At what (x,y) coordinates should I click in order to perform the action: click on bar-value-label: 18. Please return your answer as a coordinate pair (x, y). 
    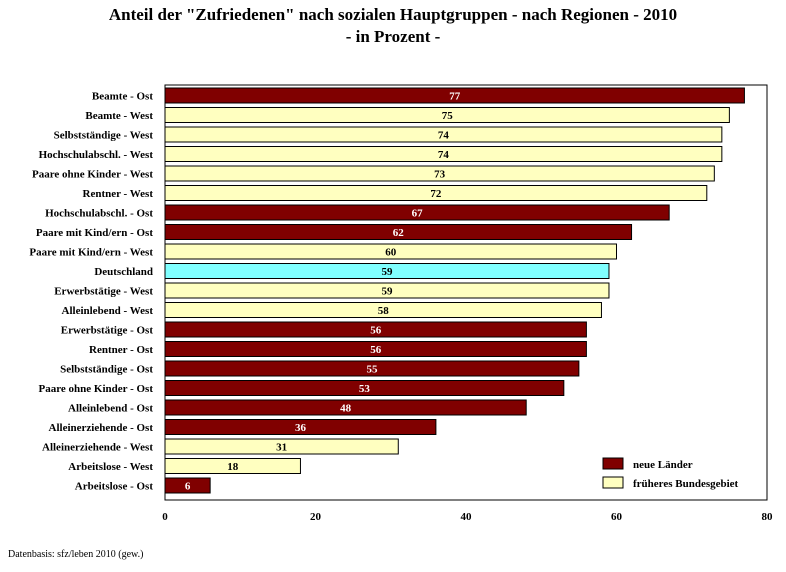
    Looking at the image, I should click on (233, 467).